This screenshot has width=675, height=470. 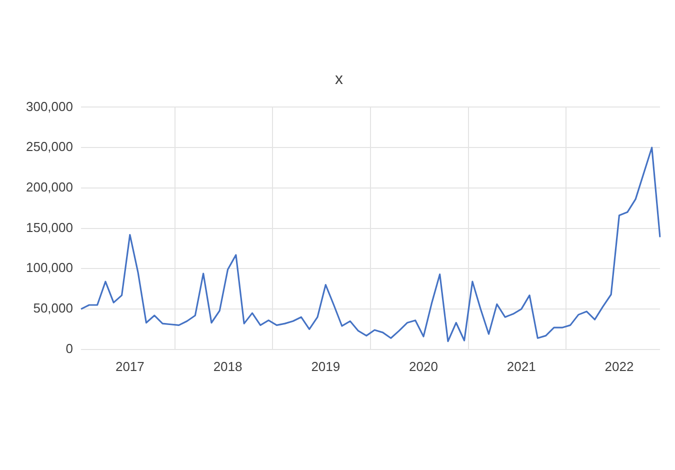 What do you see at coordinates (53, 308) in the screenshot?
I see `y-tick-label: 50,000` at bounding box center [53, 308].